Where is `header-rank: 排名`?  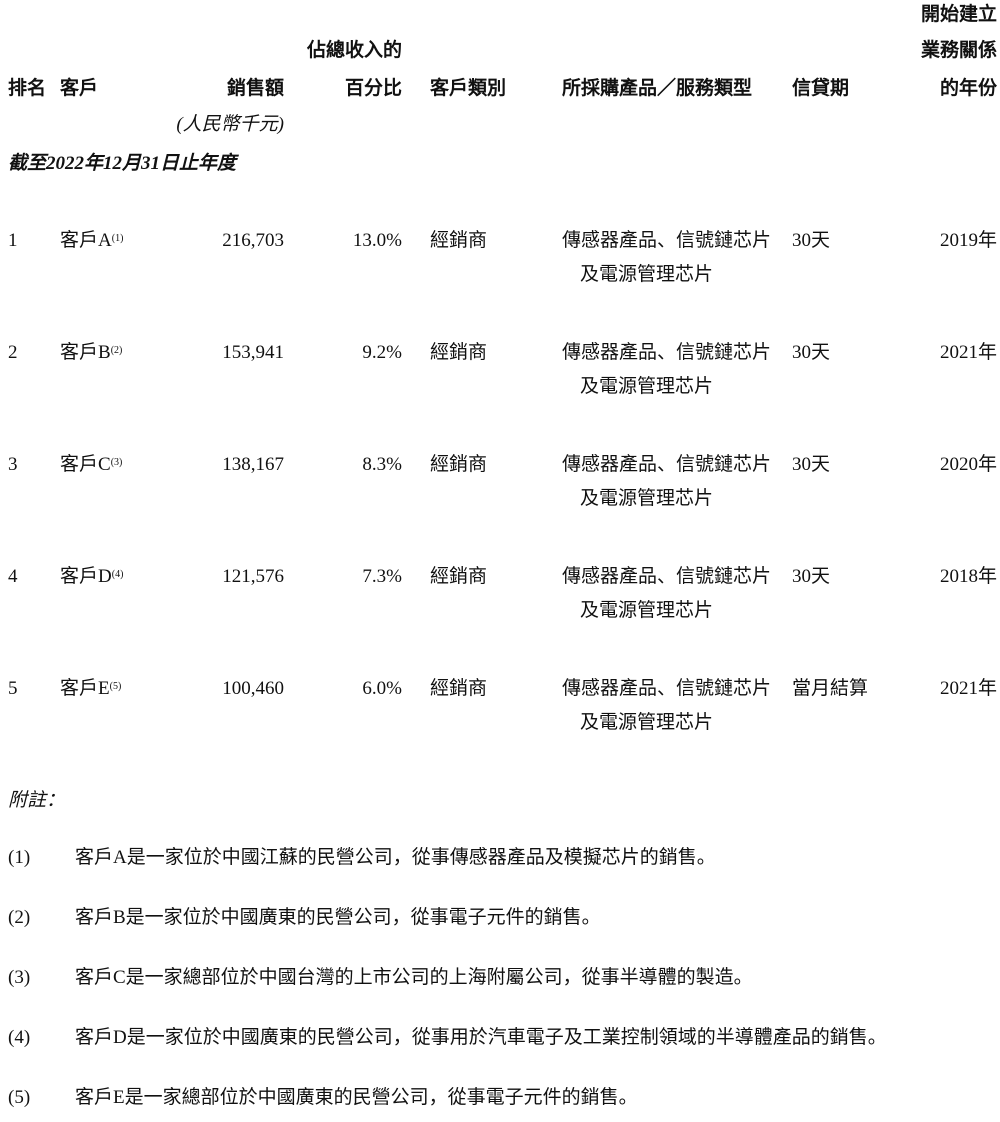
header-rank: 排名 is located at coordinates (27, 88).